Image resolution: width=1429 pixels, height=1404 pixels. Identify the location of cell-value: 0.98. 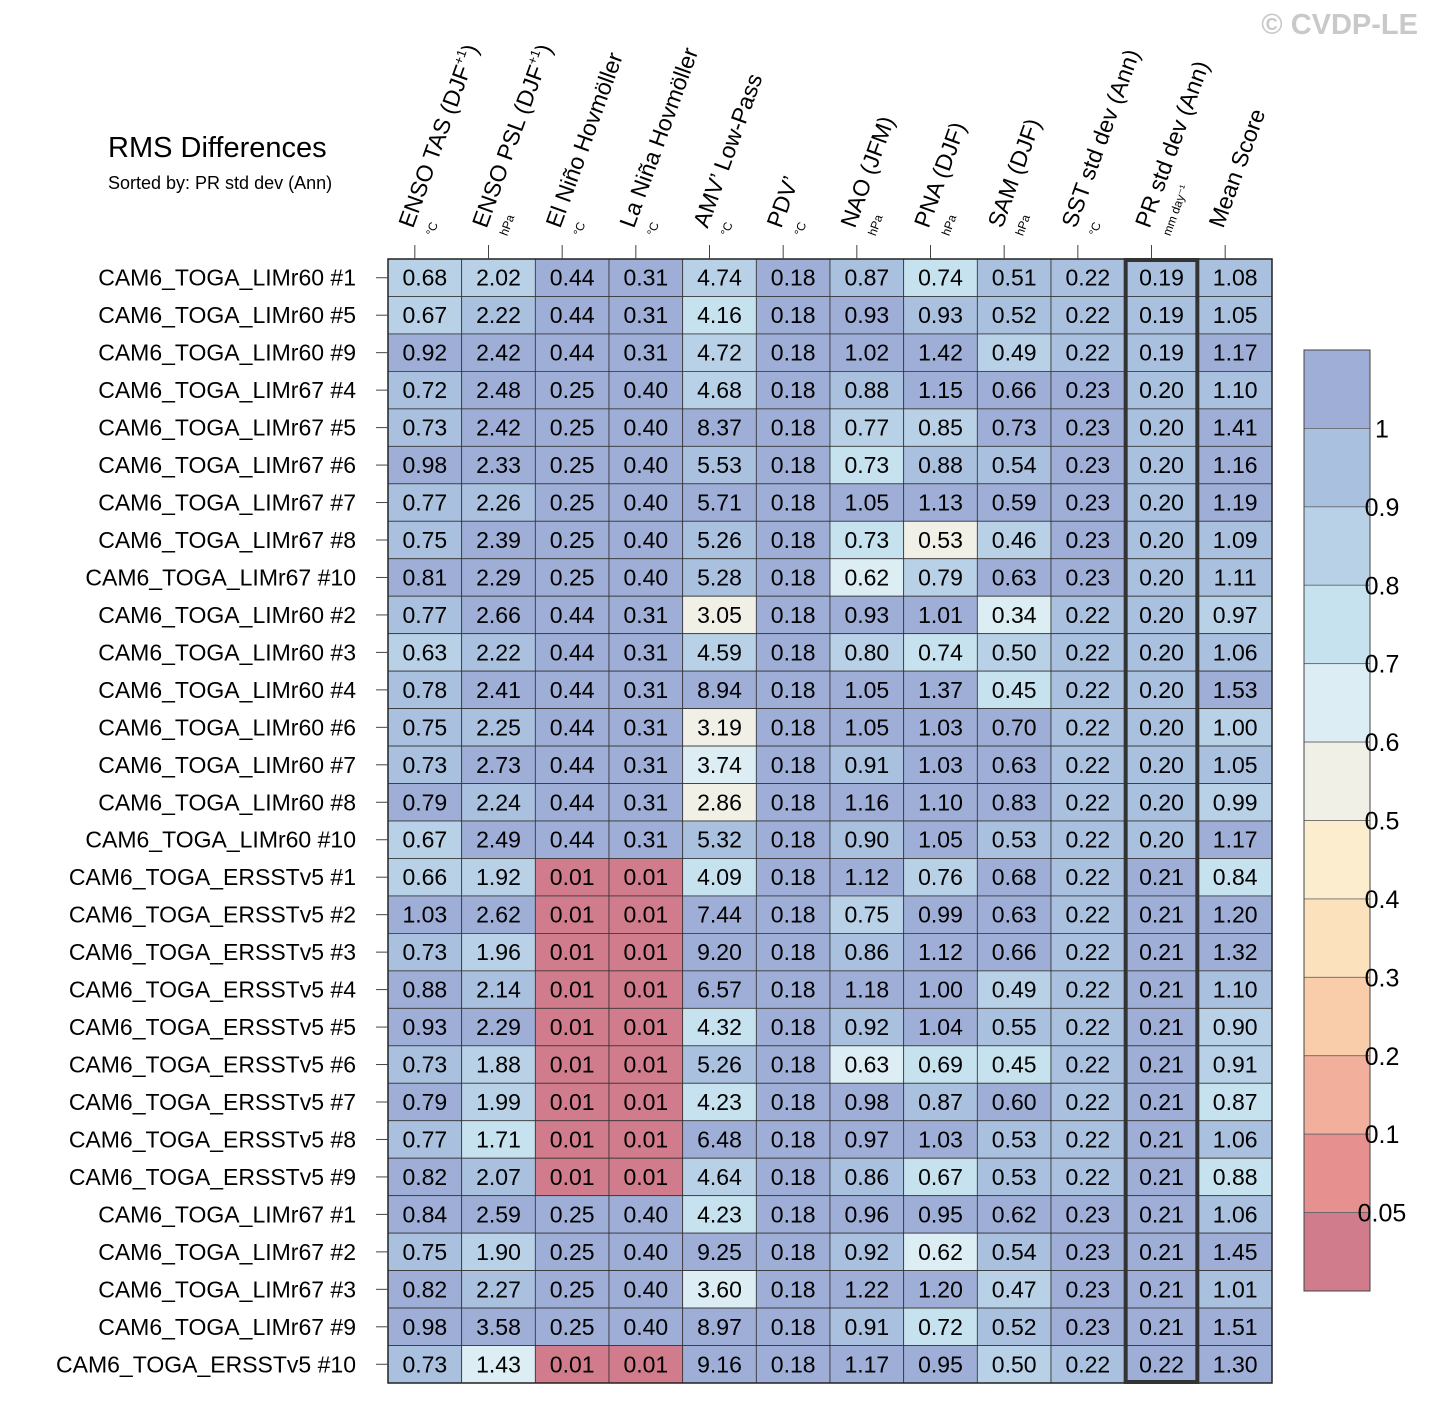
(866, 1102).